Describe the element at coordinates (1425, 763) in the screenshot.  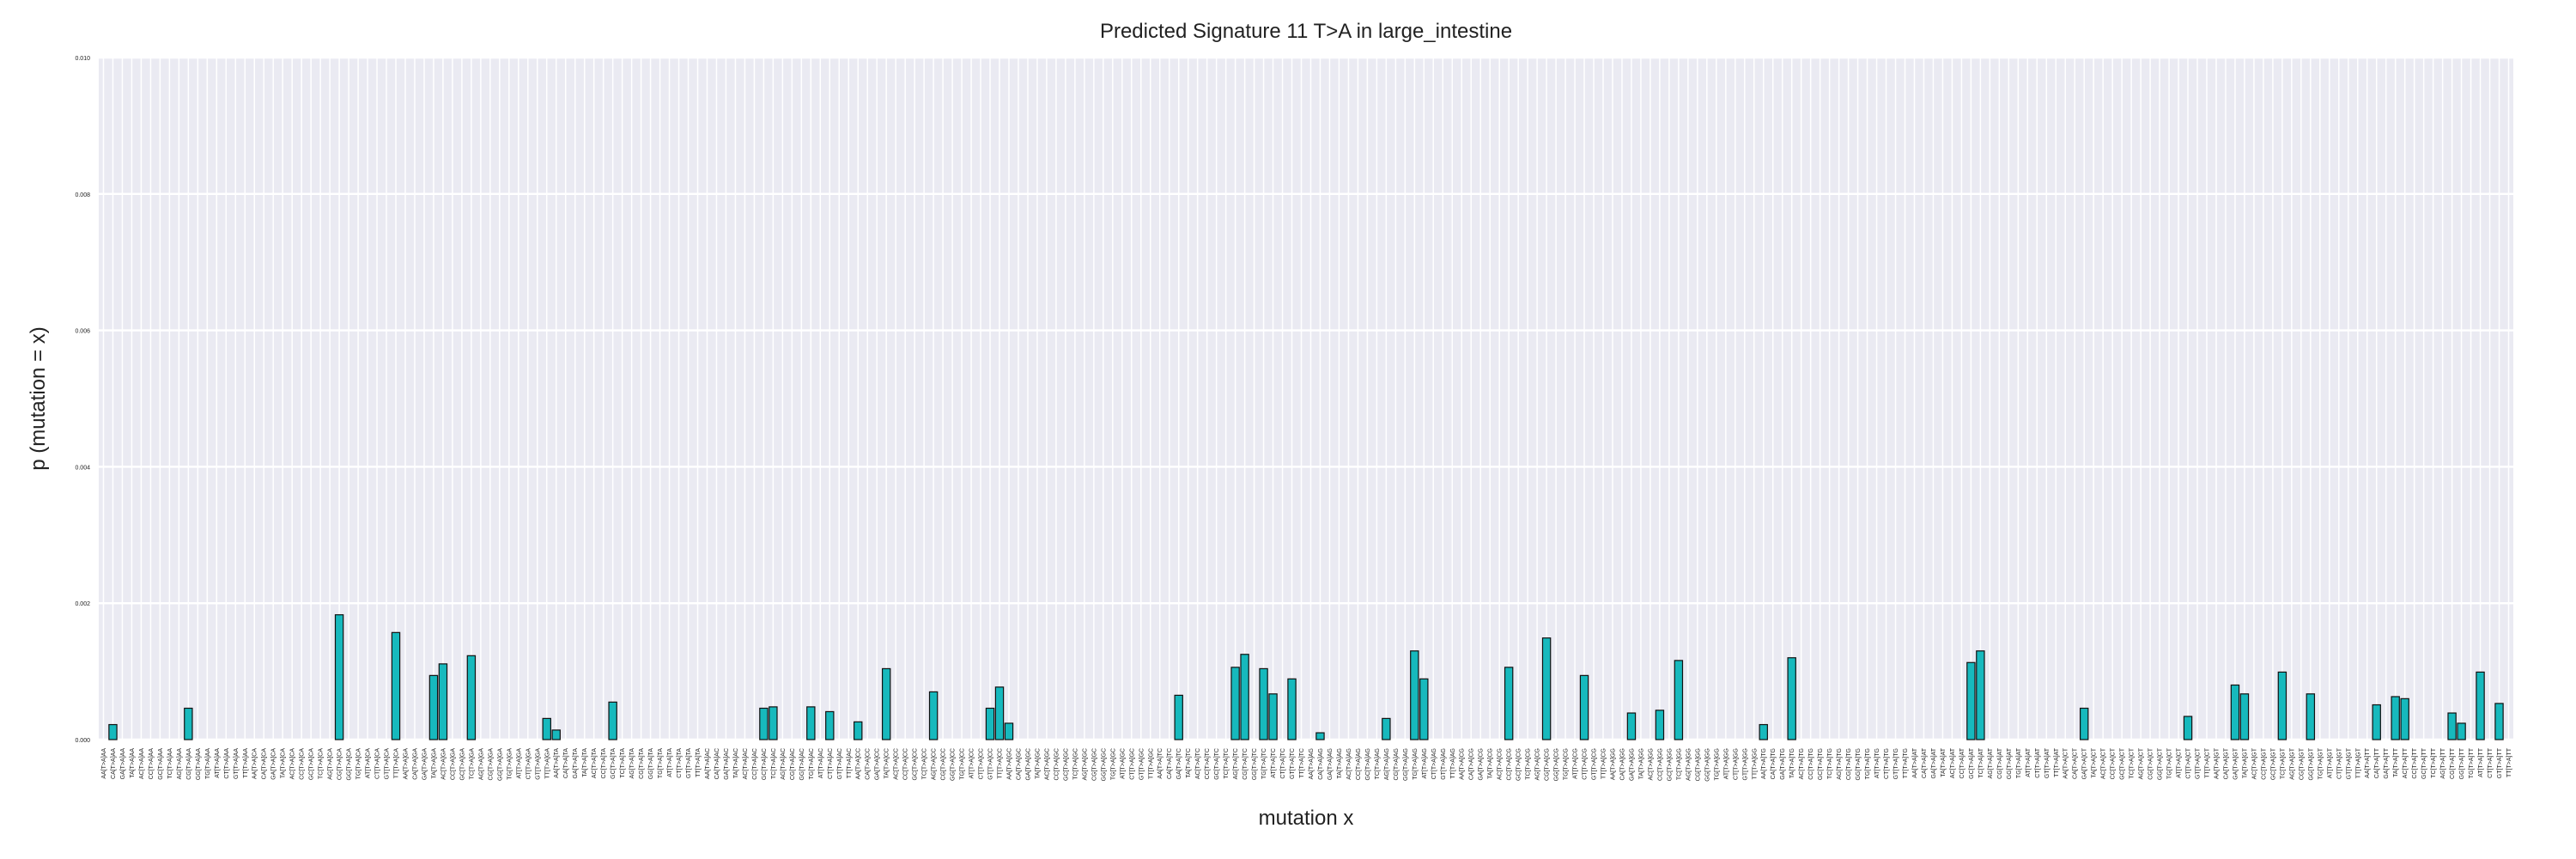
I see `x-tick-label: AT[T>A]AG` at that location.